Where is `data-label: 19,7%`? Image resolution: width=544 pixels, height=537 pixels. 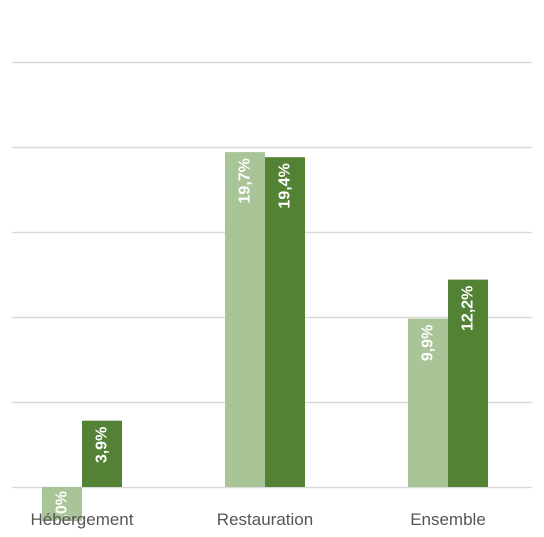 data-label: 19,7% is located at coordinates (245, 180).